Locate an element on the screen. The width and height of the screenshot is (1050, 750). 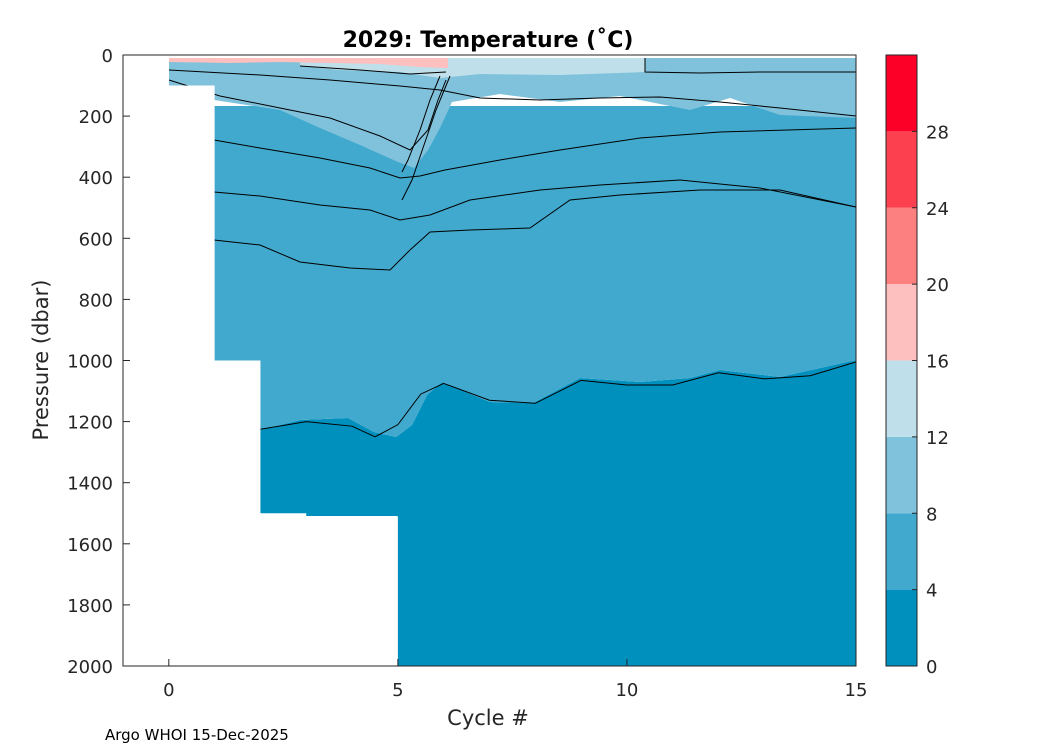
y-axis-label: Pressure (dbar) is located at coordinates (41, 360).